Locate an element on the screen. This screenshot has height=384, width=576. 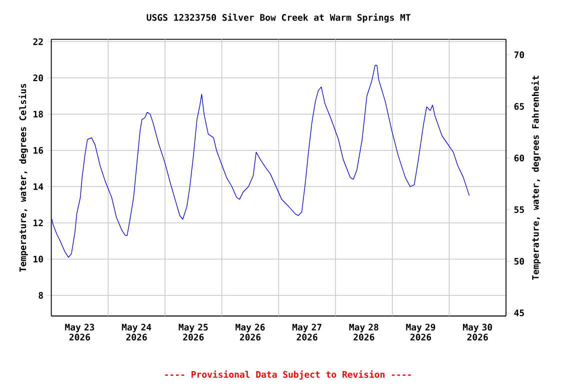
x-tick-label: May 23 2026 is located at coordinates (79, 332).